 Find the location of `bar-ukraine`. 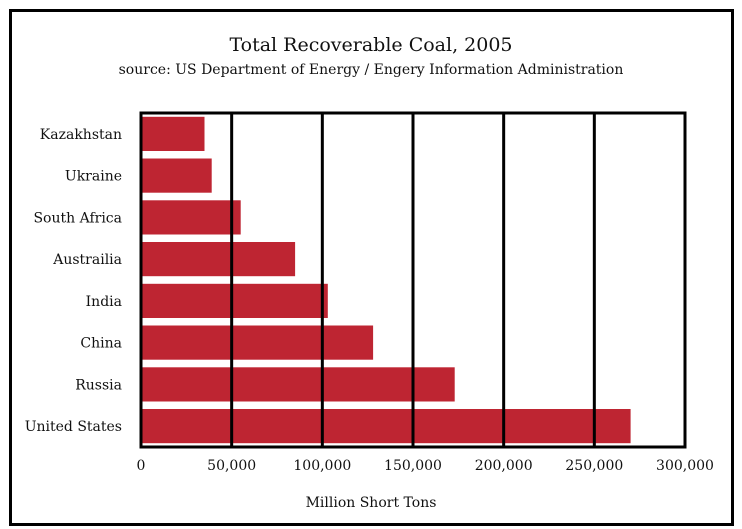

bar-ukraine is located at coordinates (176, 175).